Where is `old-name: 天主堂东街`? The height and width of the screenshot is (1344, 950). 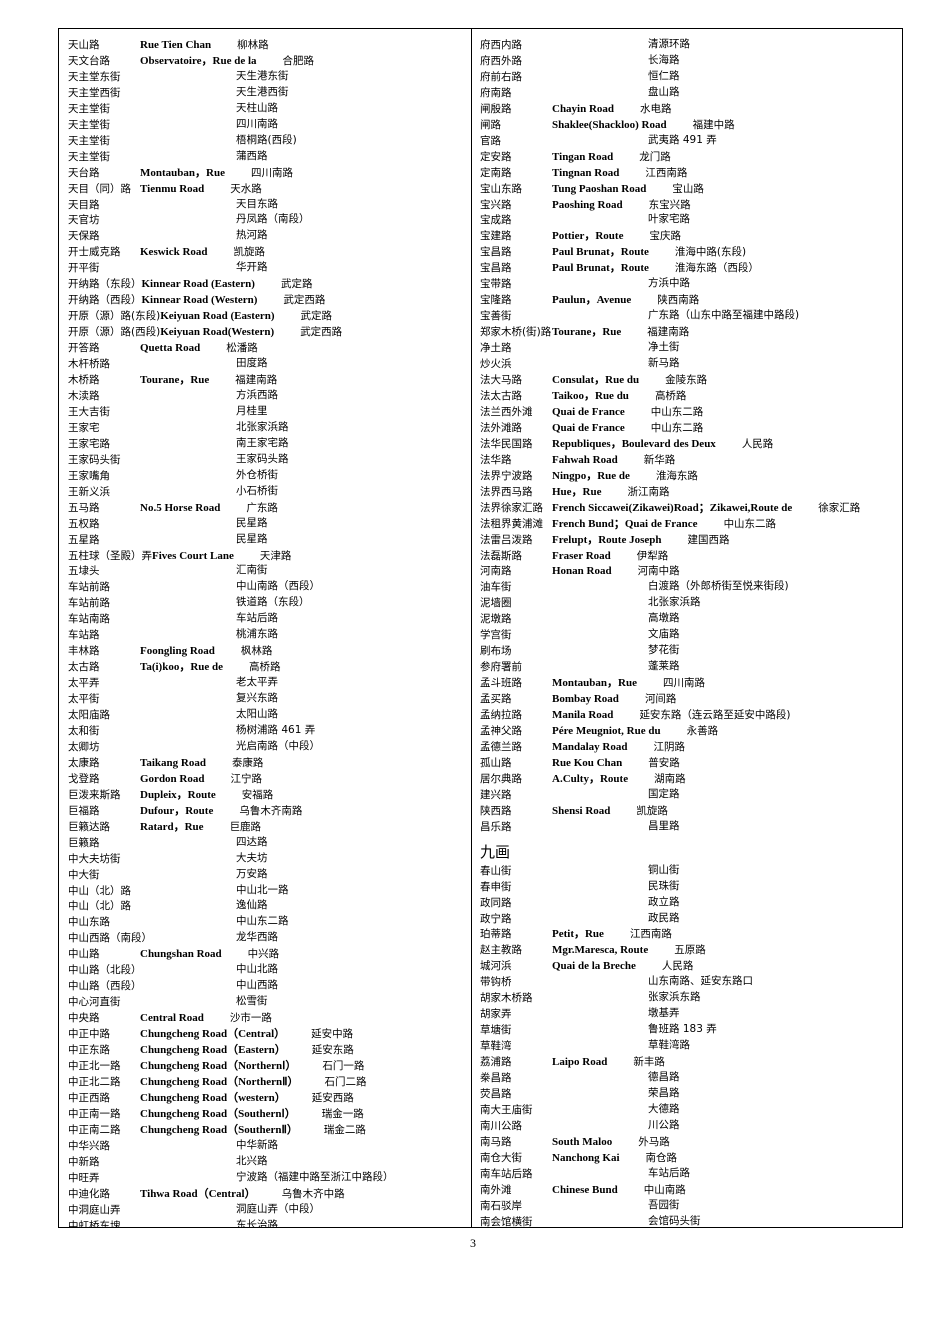
old-name: 天主堂东街 is located at coordinates (94, 76).